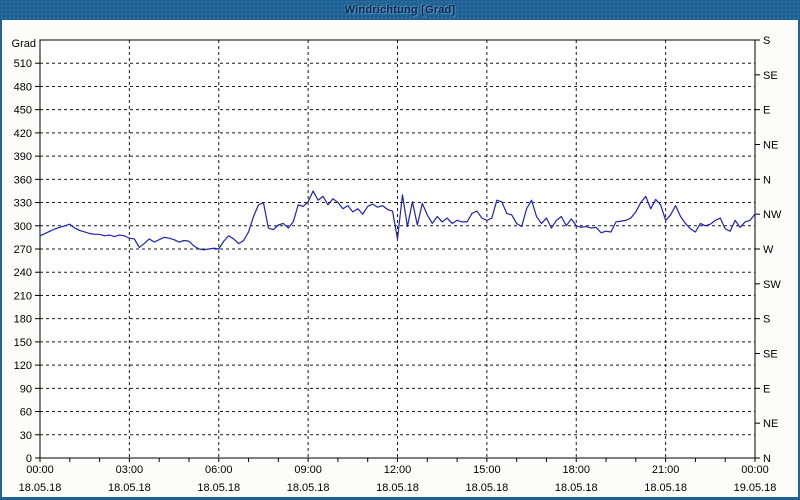 Image resolution: width=800 pixels, height=500 pixels. I want to click on x-date-label: 19.05.18, so click(755, 488).